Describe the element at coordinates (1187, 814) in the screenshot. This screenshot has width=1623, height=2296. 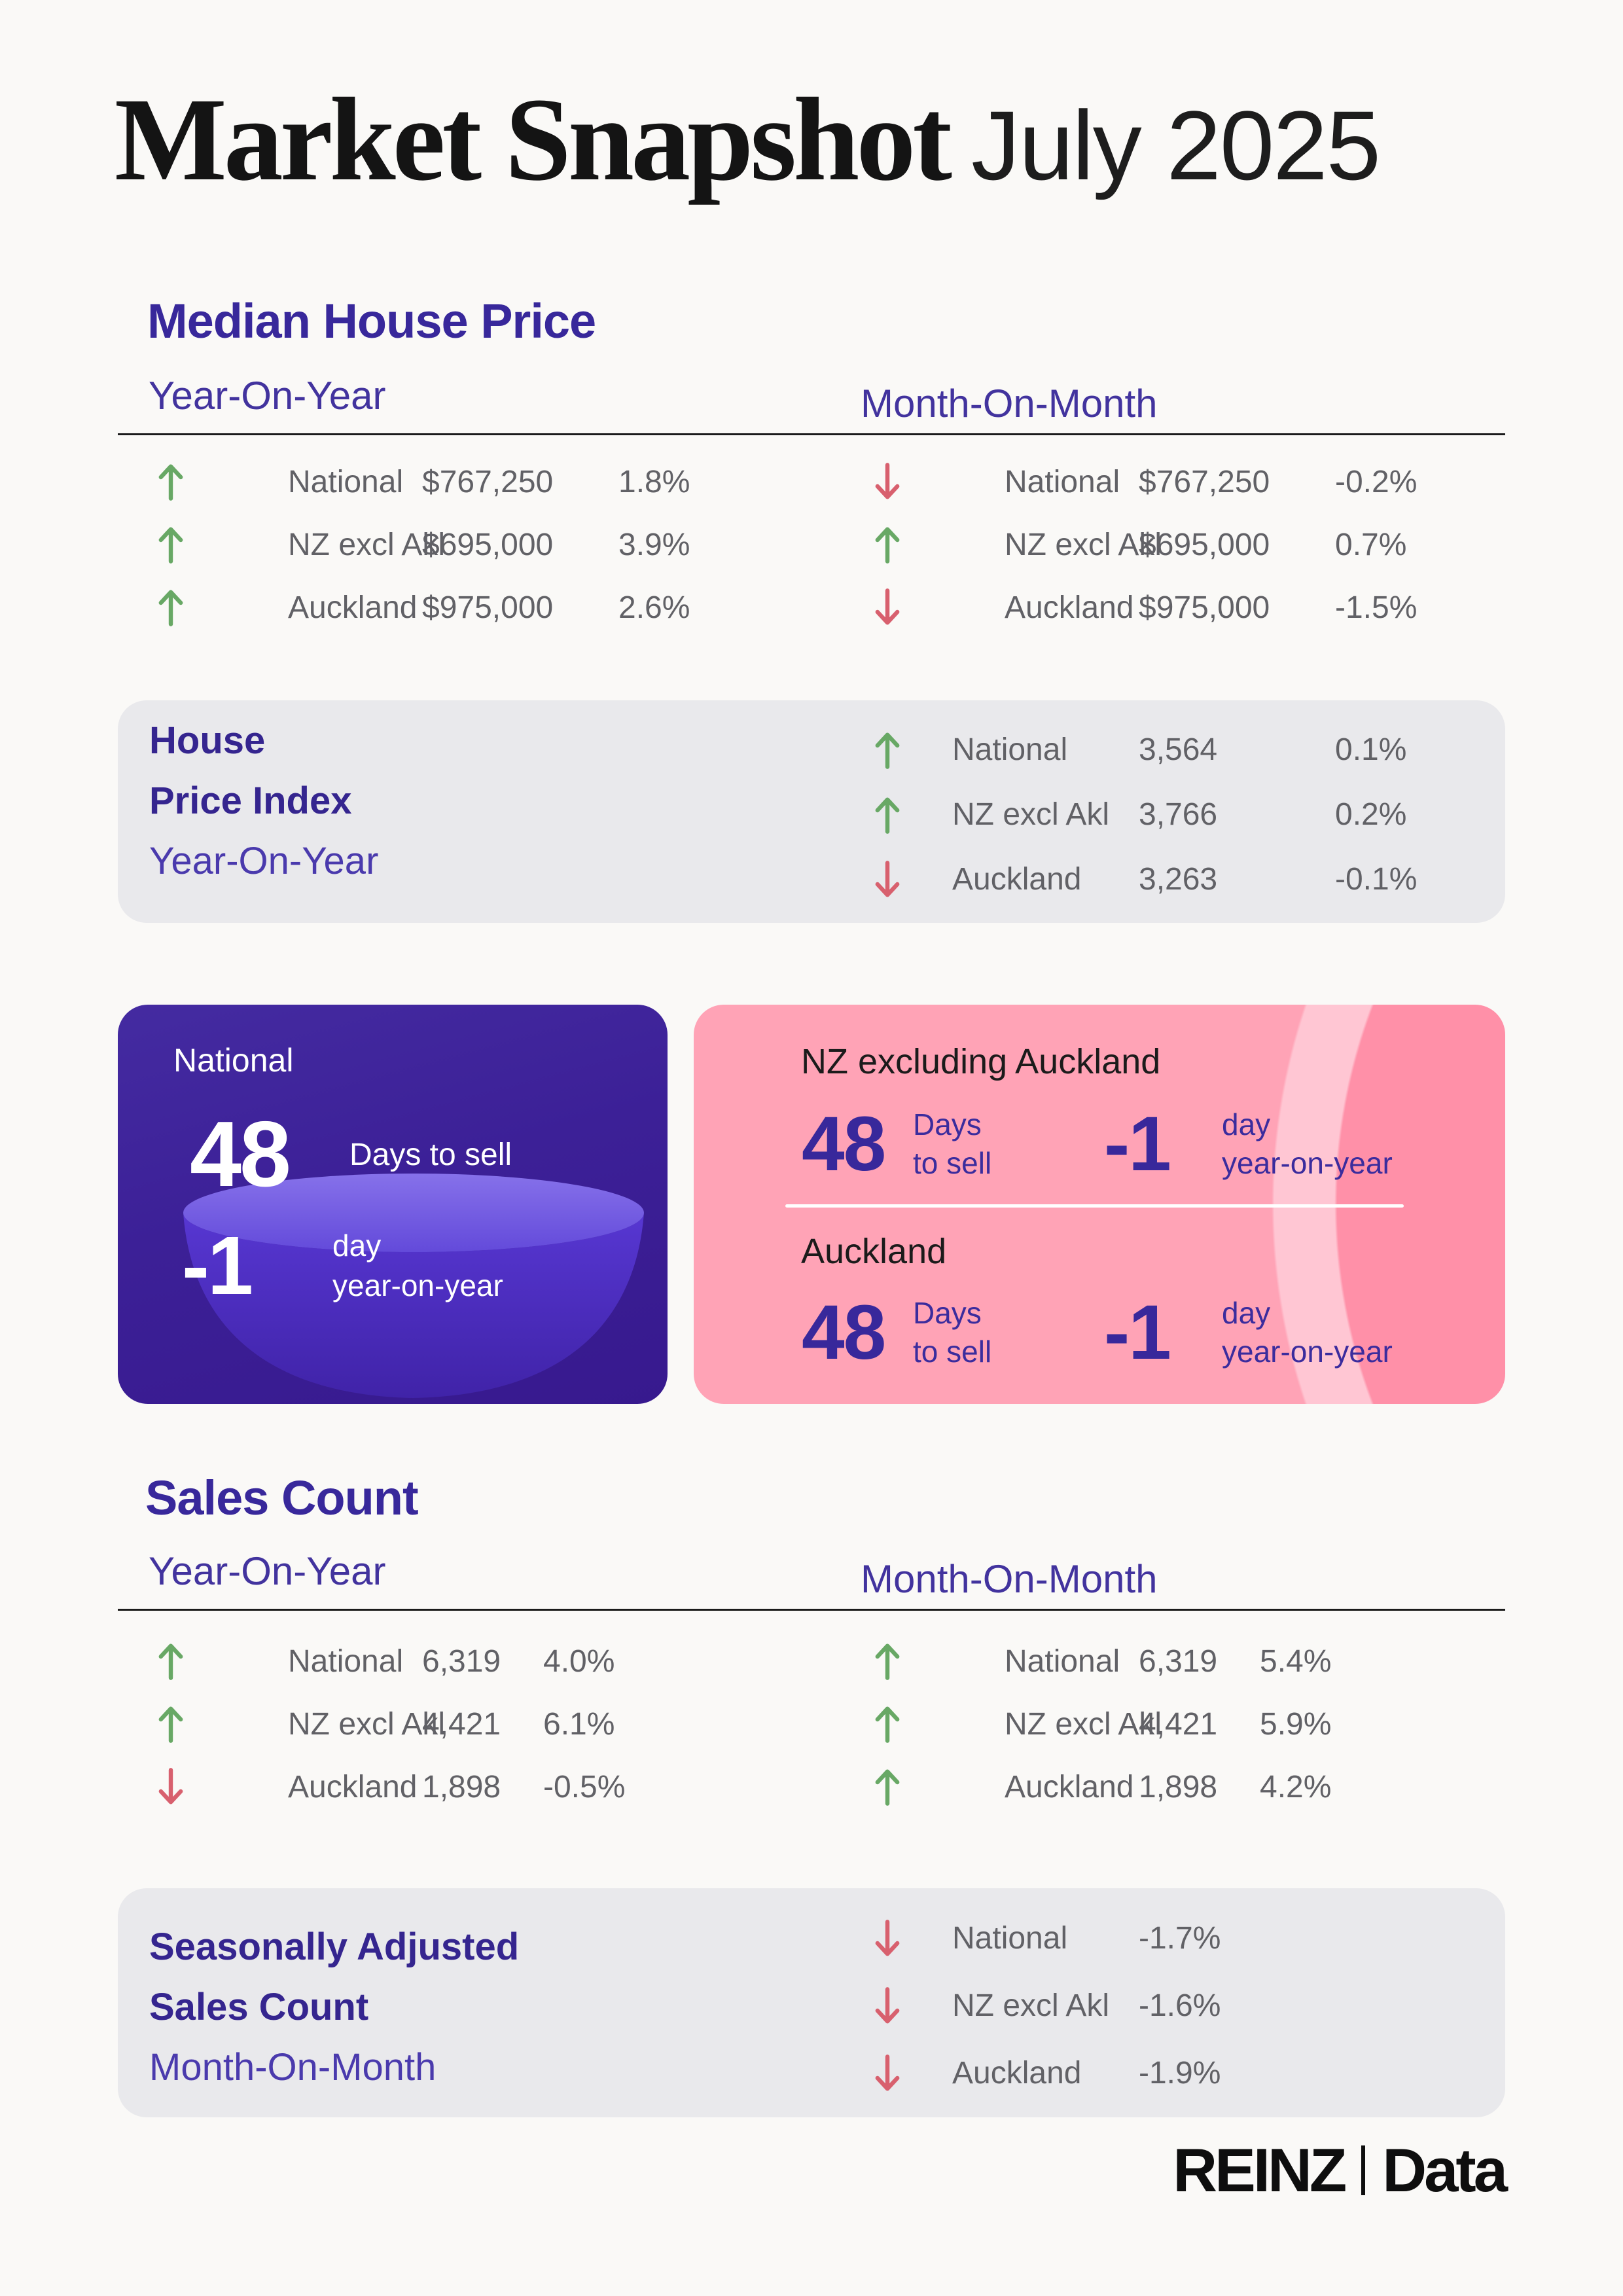
I see `stat-row: NZ excl Akl 3,766 0.2%` at that location.